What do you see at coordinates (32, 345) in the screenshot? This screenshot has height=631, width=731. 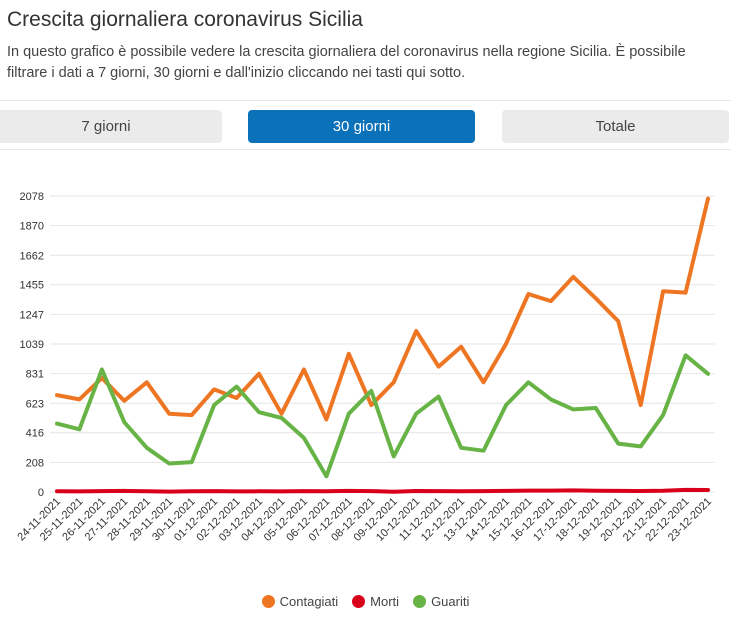 I see `y-tick-label: 1039` at bounding box center [32, 345].